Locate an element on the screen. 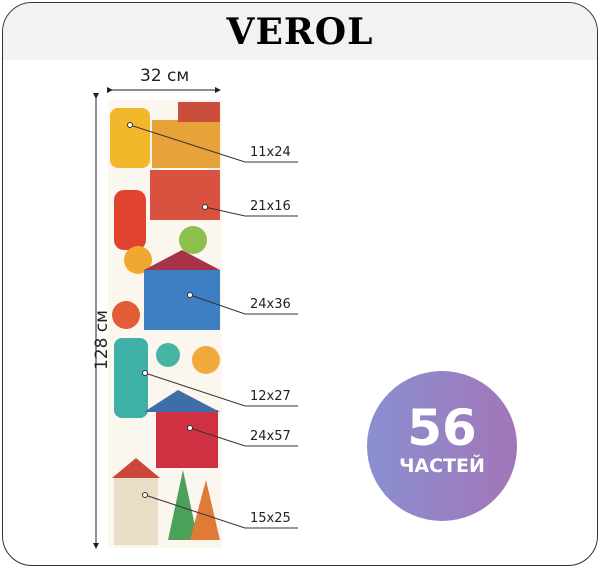 This screenshot has width=600, height=568. part-size-label: 24x36 is located at coordinates (270, 304).